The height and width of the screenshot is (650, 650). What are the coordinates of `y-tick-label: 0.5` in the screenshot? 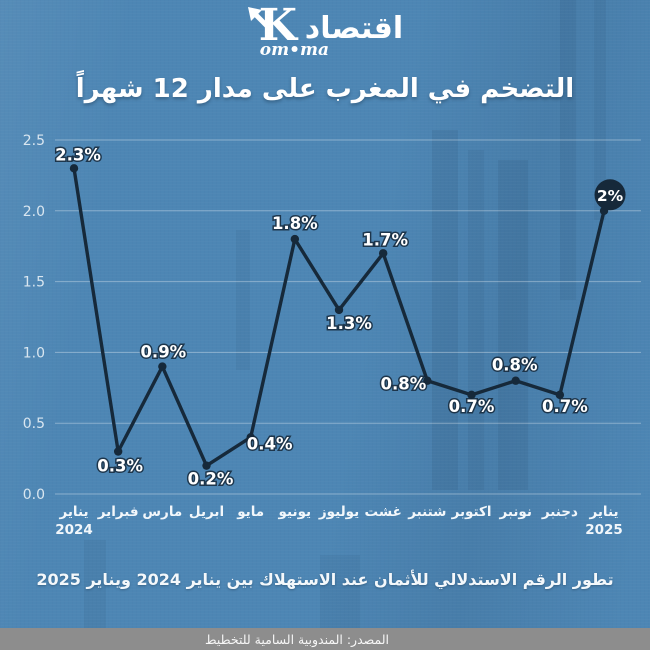 It's located at (34, 424).